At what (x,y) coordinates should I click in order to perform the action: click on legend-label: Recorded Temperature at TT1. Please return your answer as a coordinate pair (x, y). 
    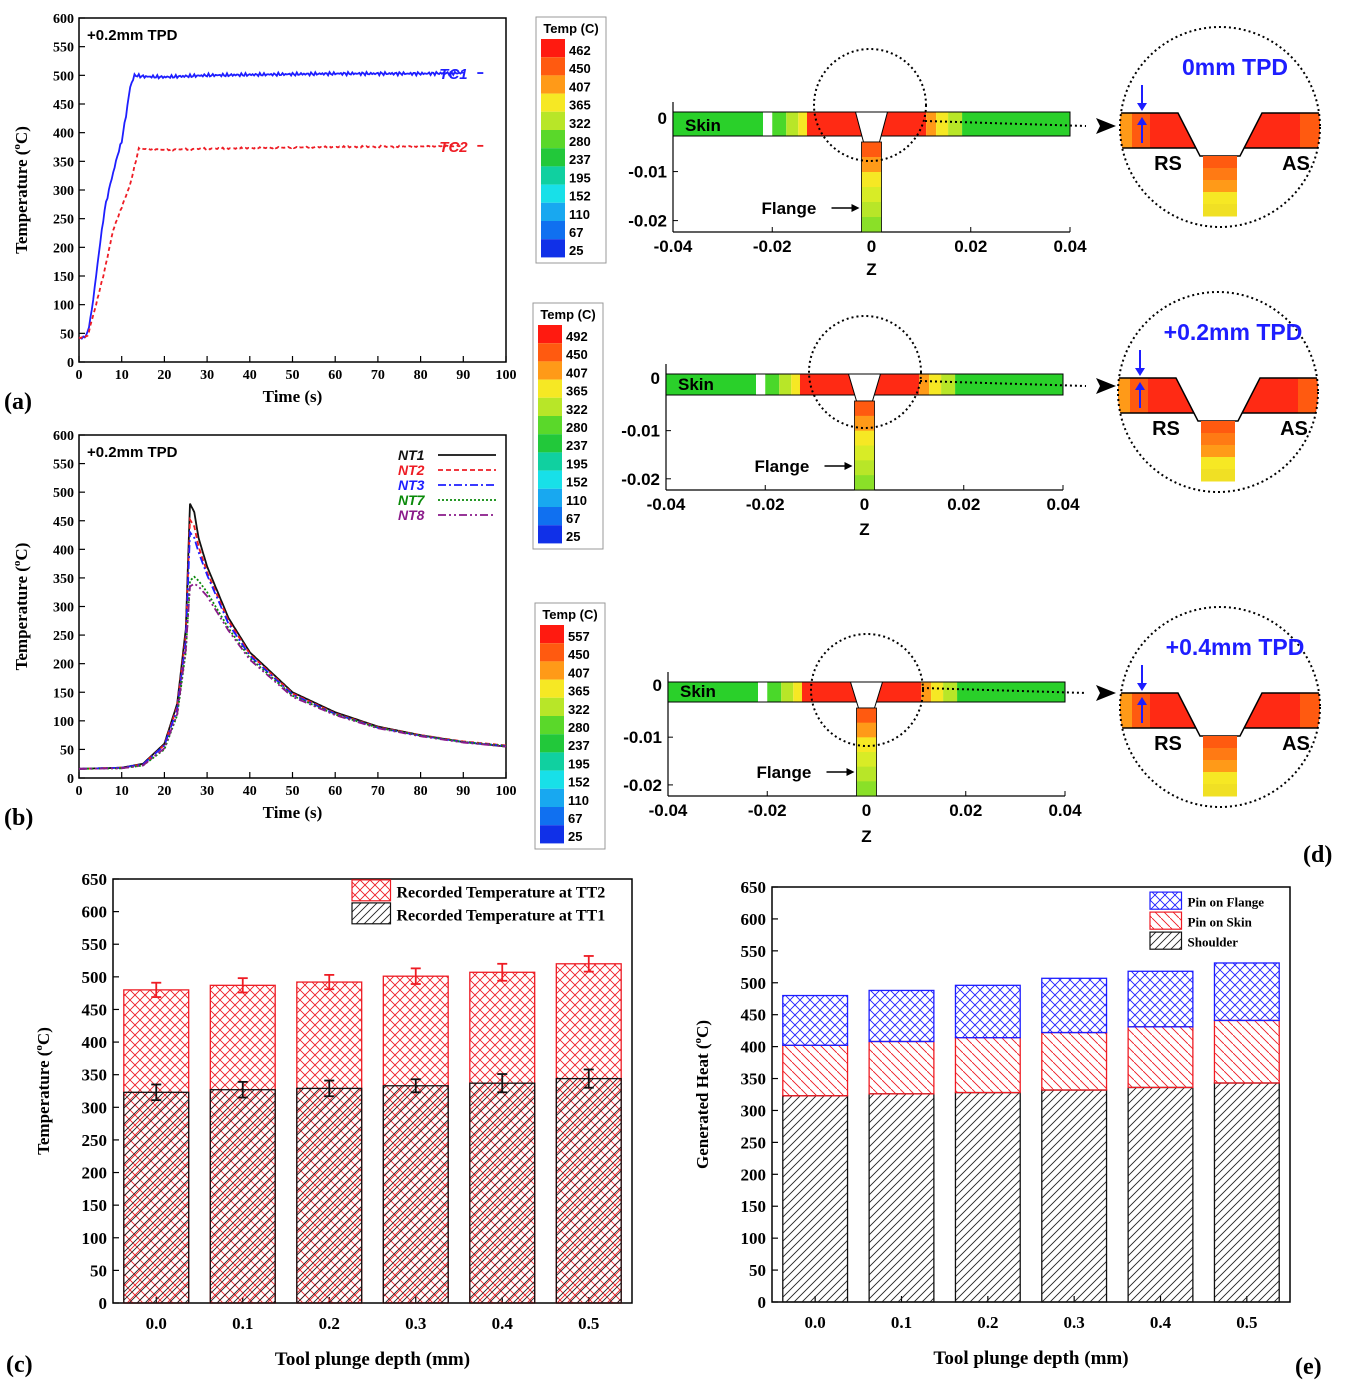
    Looking at the image, I should click on (501, 916).